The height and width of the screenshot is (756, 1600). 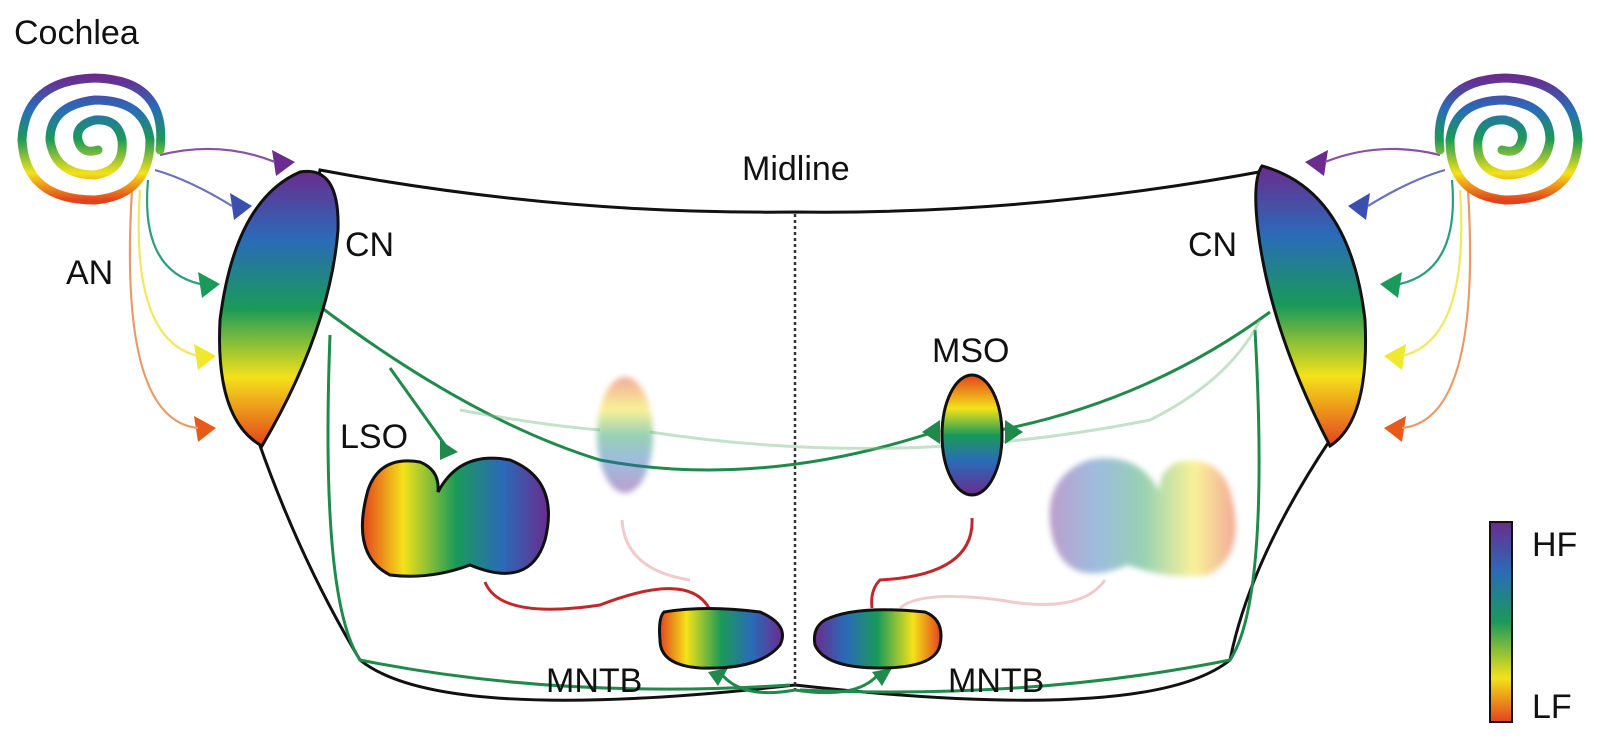 What do you see at coordinates (1501, 622) in the screenshot?
I see `frequency-legend-bar` at bounding box center [1501, 622].